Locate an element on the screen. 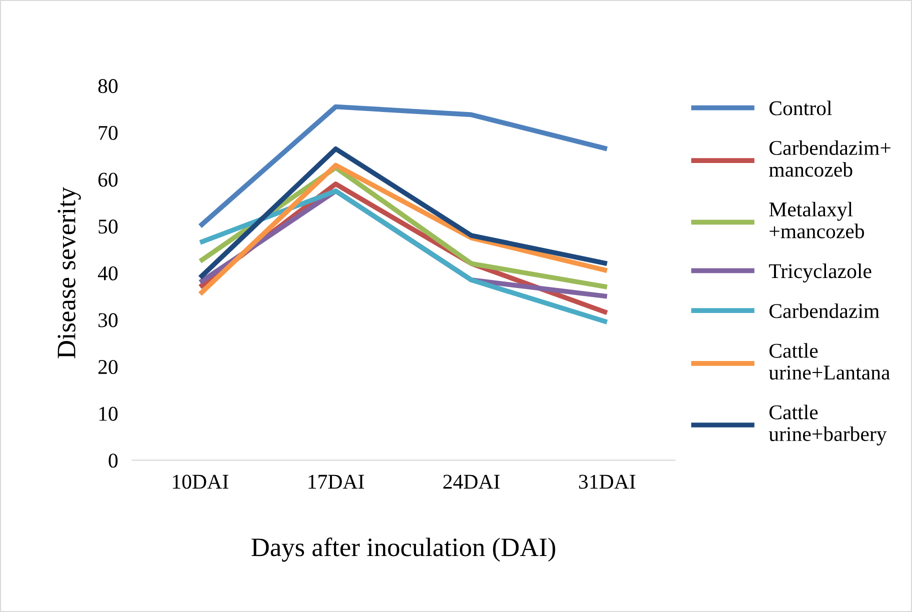 This screenshot has height=612, width=912. y-tick-label: 0 is located at coordinates (113, 461).